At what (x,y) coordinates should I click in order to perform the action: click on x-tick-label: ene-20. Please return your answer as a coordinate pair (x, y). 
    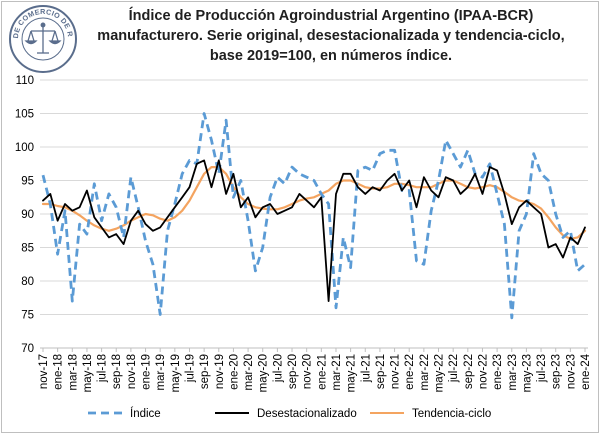
    Looking at the image, I should click on (234, 372).